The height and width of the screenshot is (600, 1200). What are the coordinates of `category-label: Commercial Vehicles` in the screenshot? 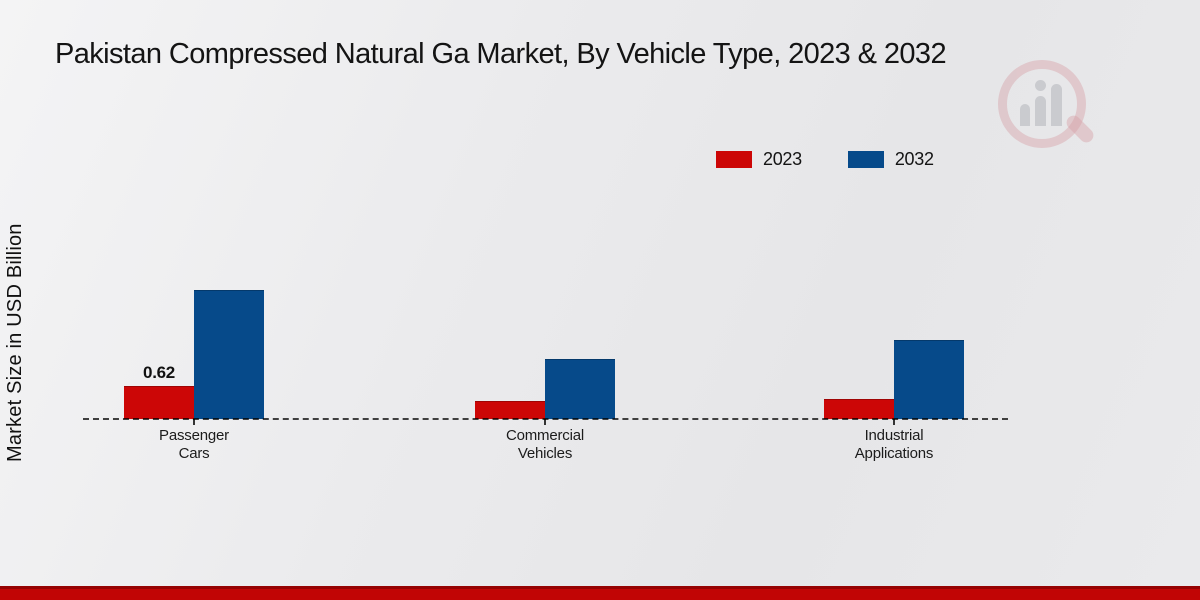 It's located at (544, 444).